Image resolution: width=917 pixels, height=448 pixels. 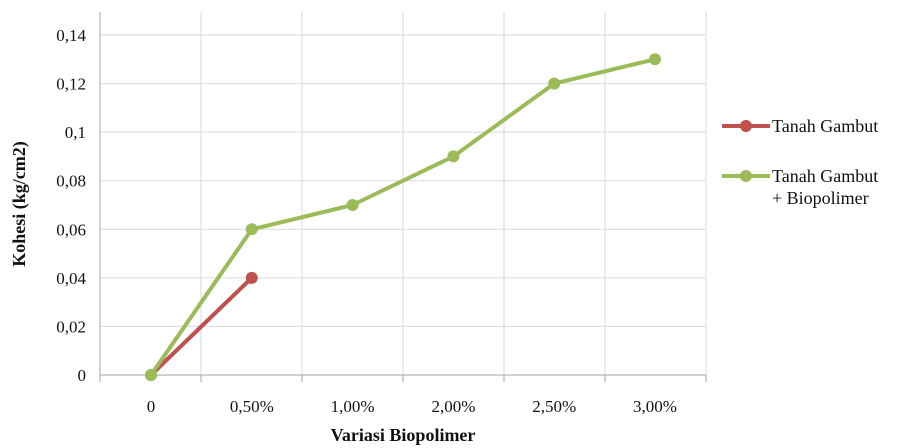 I want to click on y-tick-label: 0,06, so click(x=71, y=229).